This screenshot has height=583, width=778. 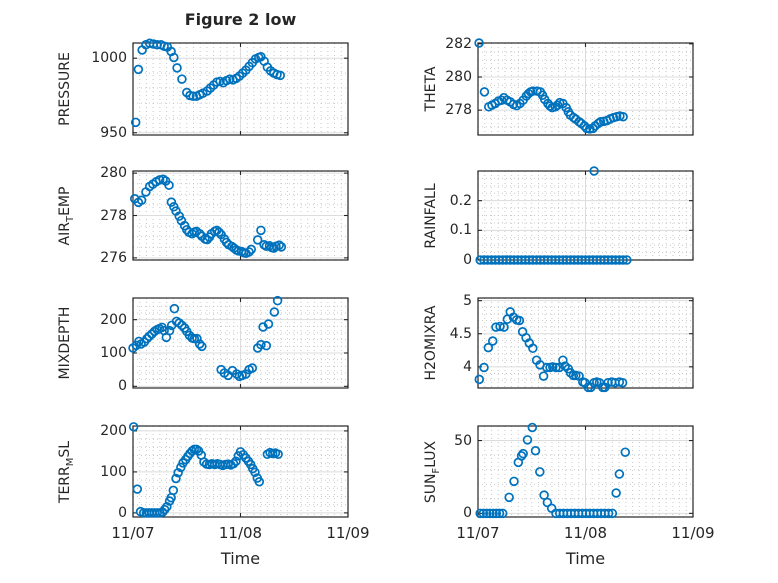 What do you see at coordinates (113, 353) in the screenshot?
I see `y-tick-label: 100` at bounding box center [113, 353].